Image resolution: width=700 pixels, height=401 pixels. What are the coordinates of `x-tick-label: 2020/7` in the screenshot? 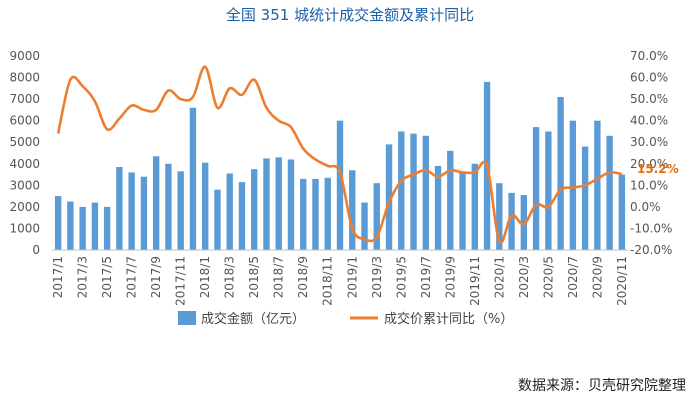 It's located at (573, 277).